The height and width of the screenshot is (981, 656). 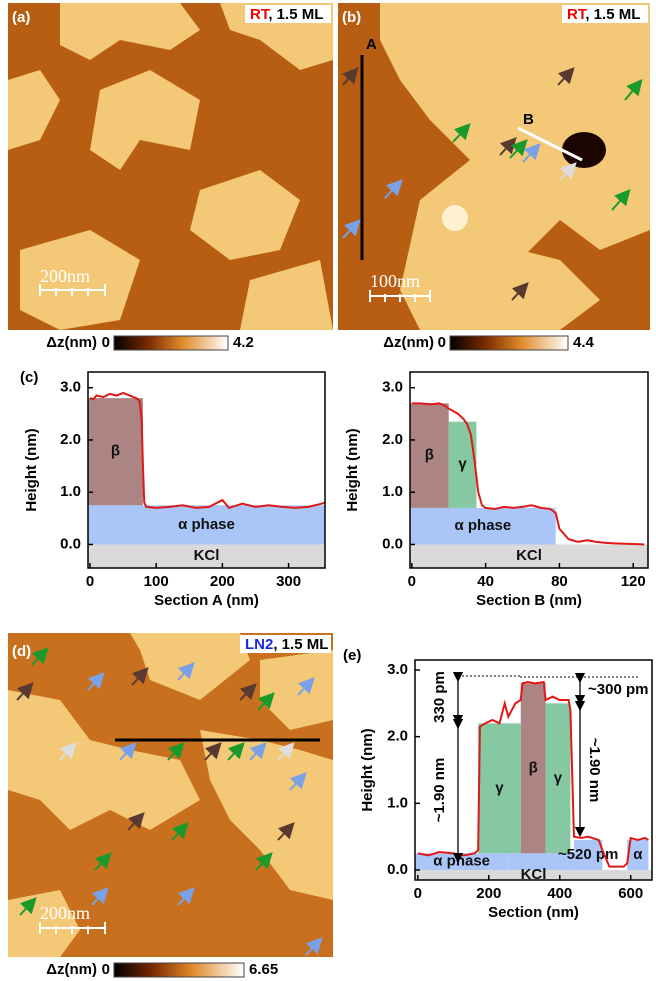 I want to click on x-tick-label: 120, so click(x=633, y=581).